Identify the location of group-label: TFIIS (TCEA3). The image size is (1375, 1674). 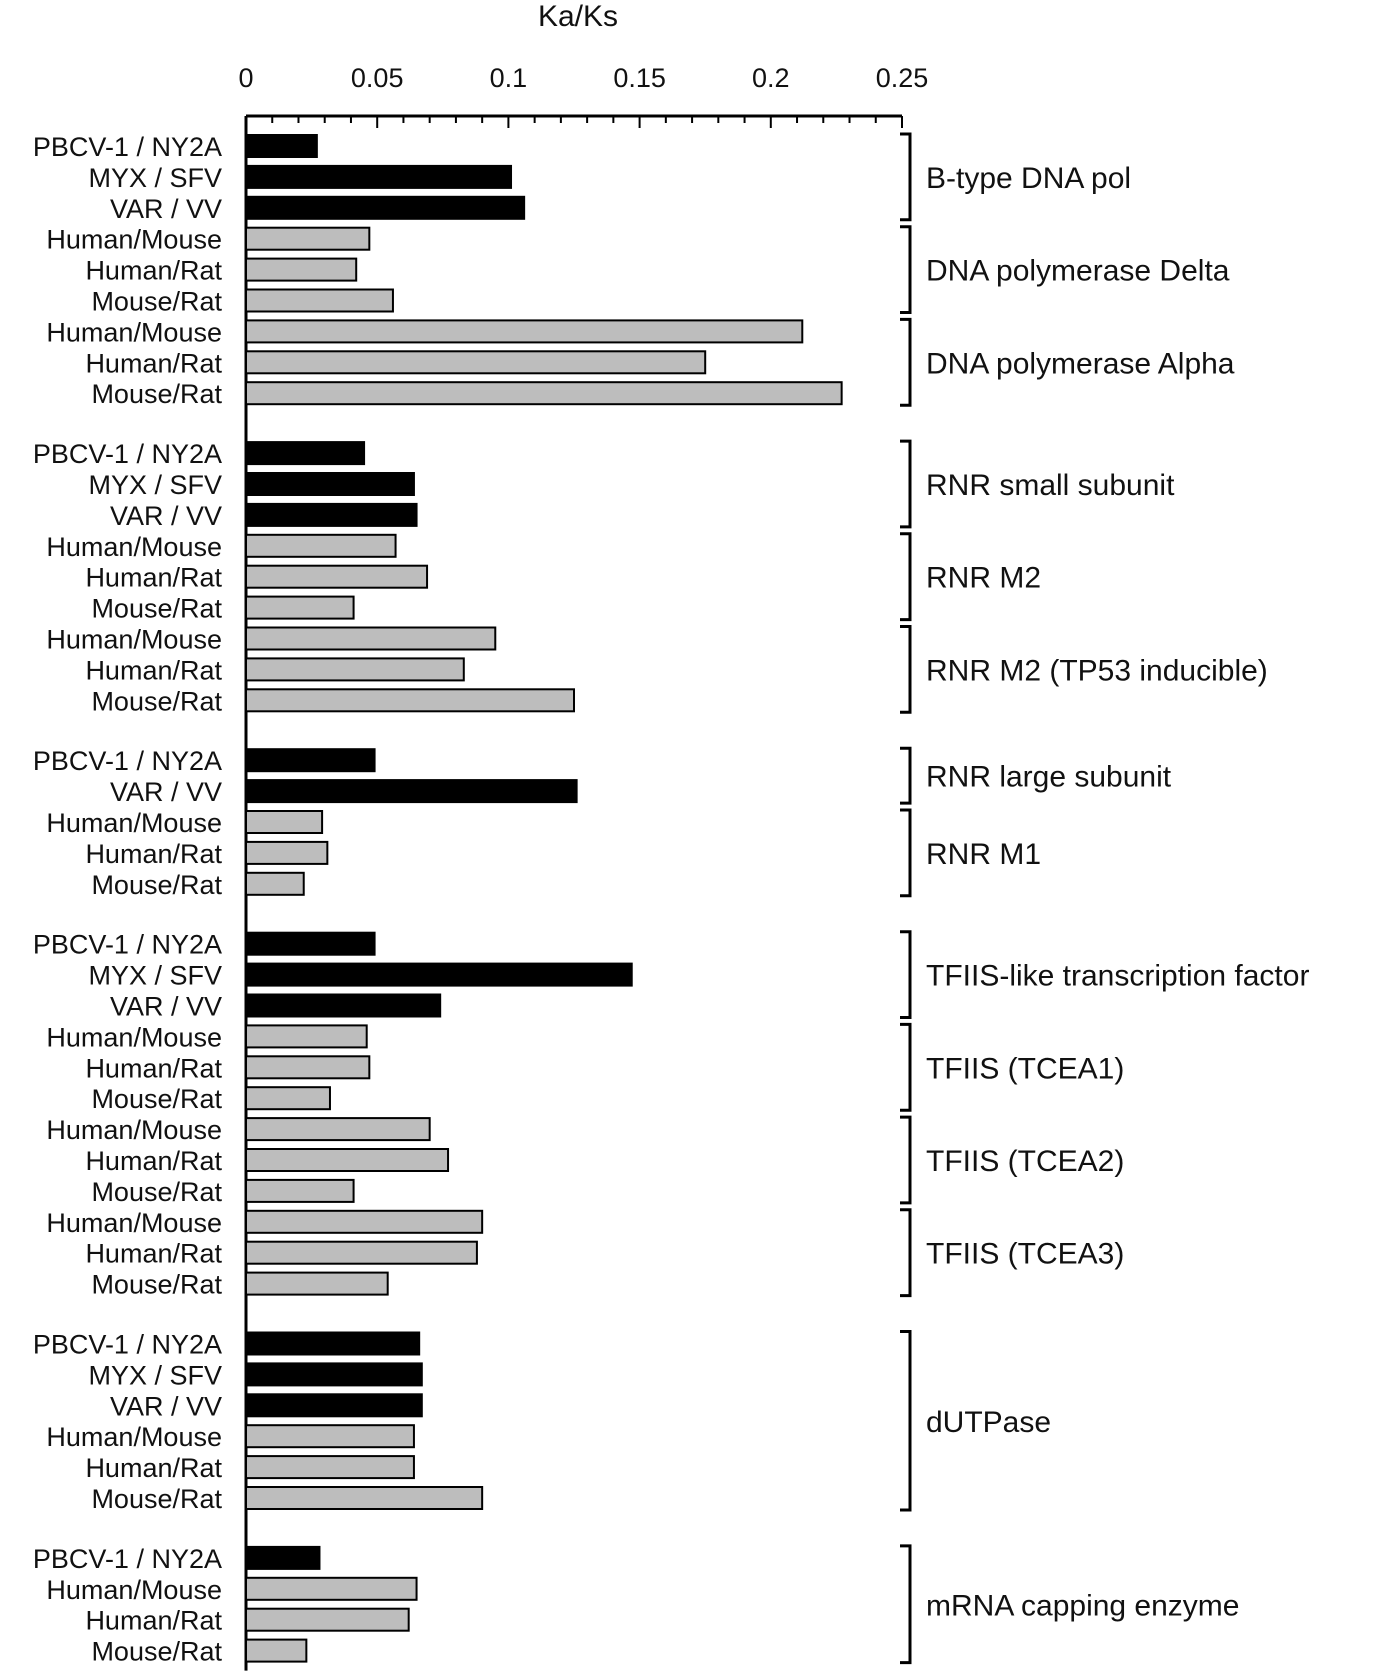
(1025, 1254).